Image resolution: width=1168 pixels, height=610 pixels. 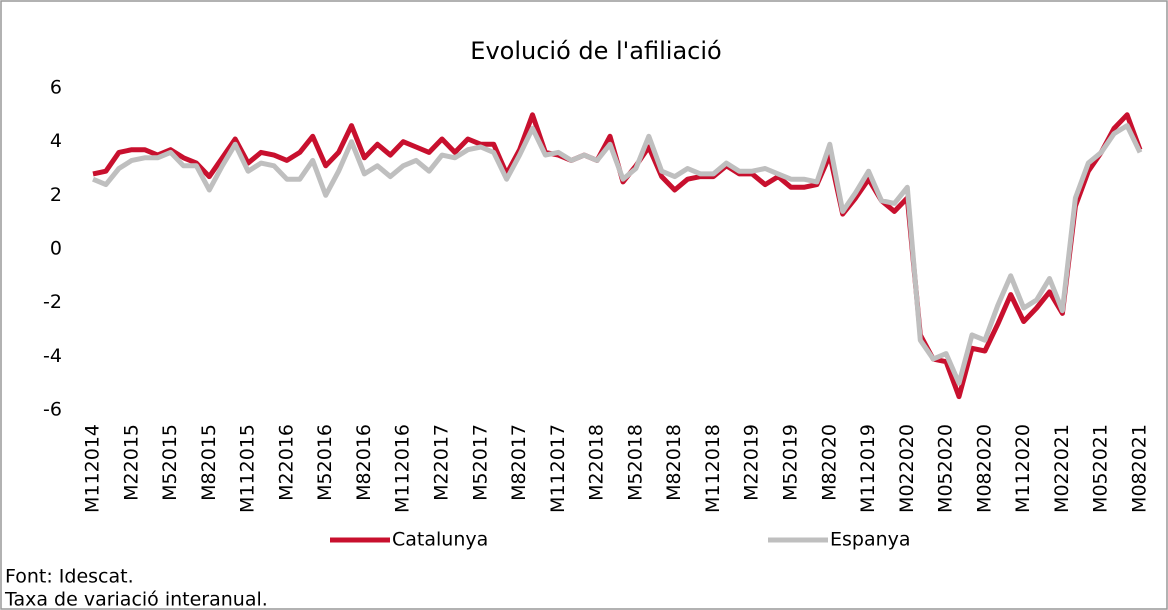 I want to click on x-tick-label: M112019, so click(x=868, y=468).